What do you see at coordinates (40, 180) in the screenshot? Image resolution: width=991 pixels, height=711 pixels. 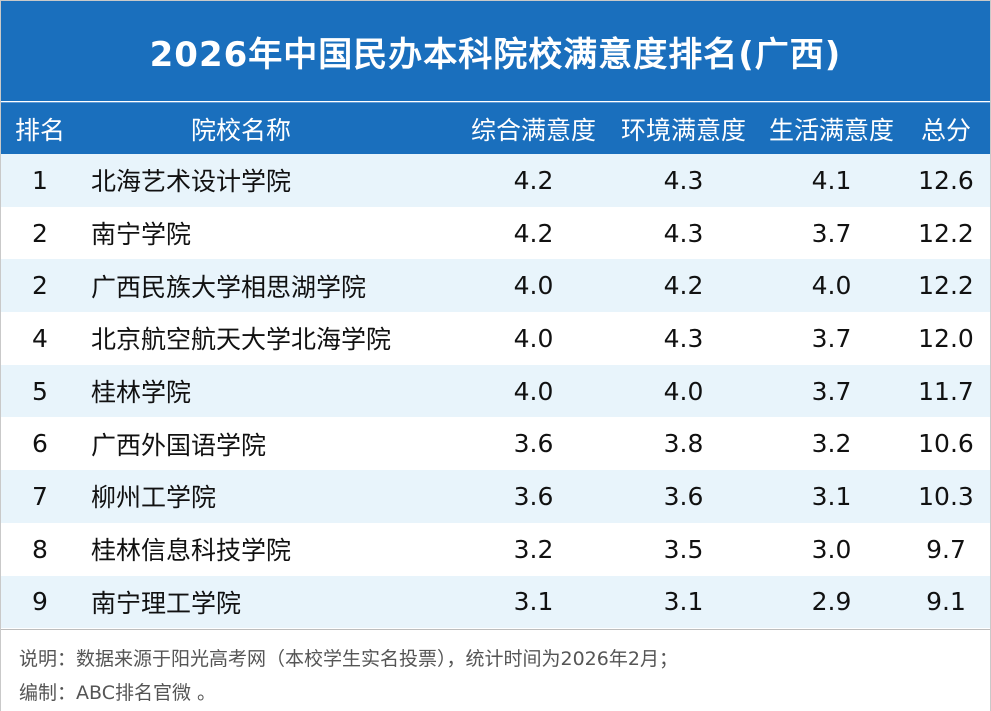 I see `cell-rank: 1` at bounding box center [40, 180].